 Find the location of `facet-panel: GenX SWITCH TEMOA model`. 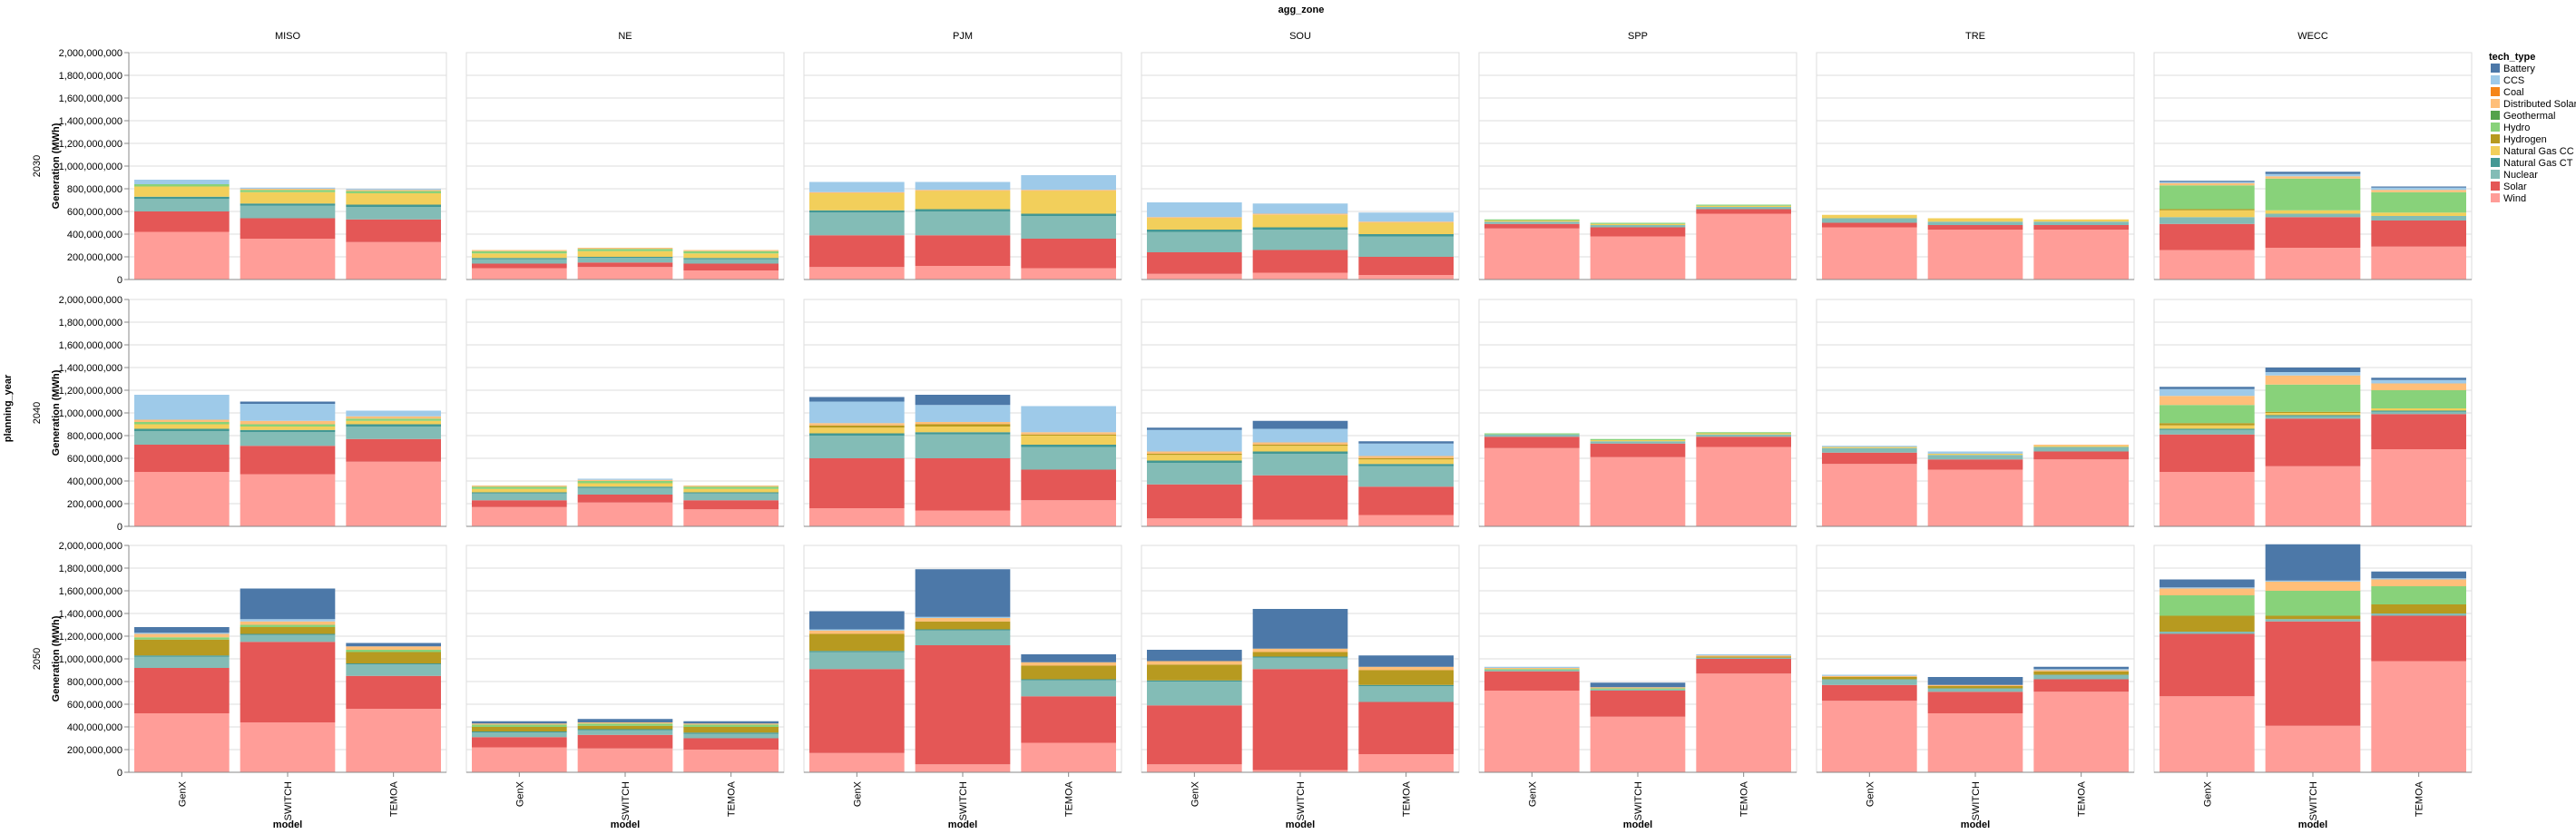

facet-panel: GenX SWITCH TEMOA model is located at coordinates (1637, 688).